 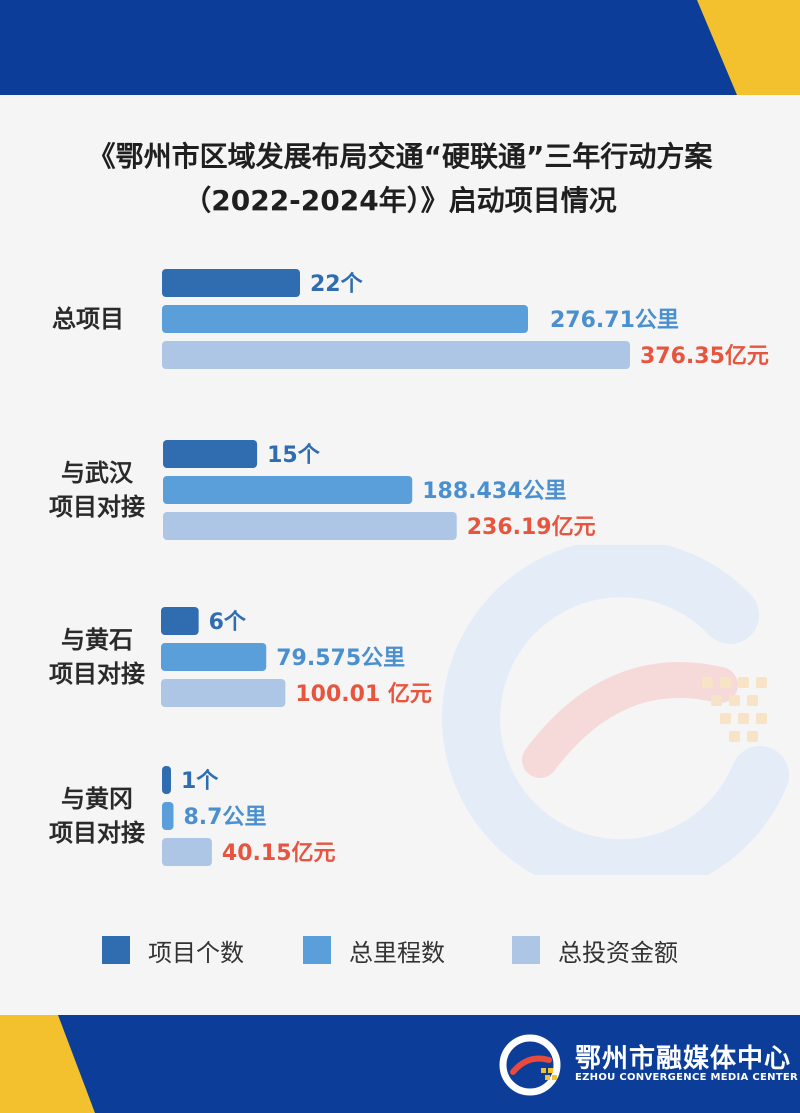 What do you see at coordinates (317, 950) in the screenshot?
I see `legend-swatch-mileage` at bounding box center [317, 950].